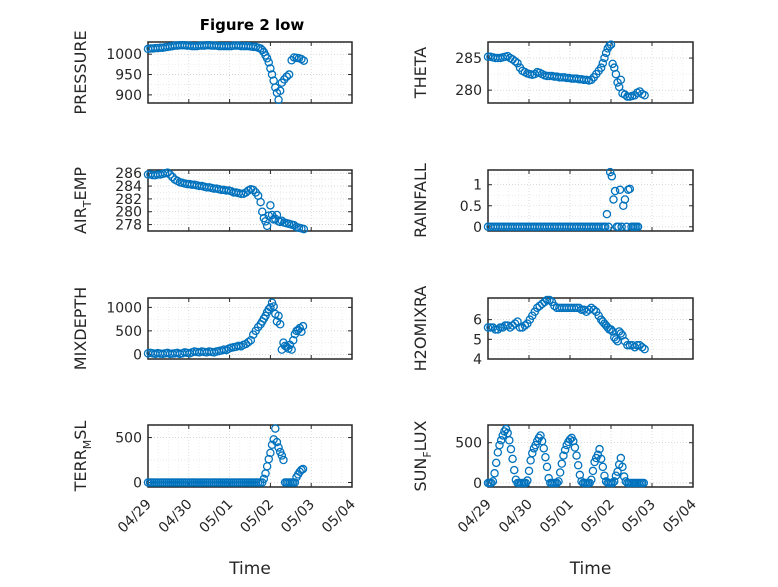  What do you see at coordinates (680, 516) in the screenshot?
I see `x-tick-label: 05/04` at bounding box center [680, 516].